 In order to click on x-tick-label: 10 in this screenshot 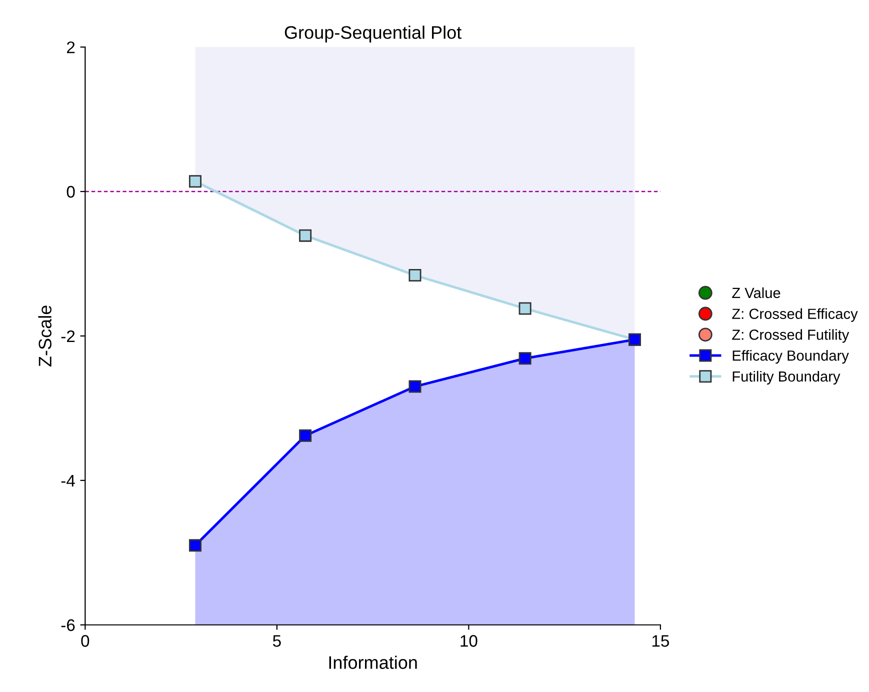, I will do `click(469, 641)`.